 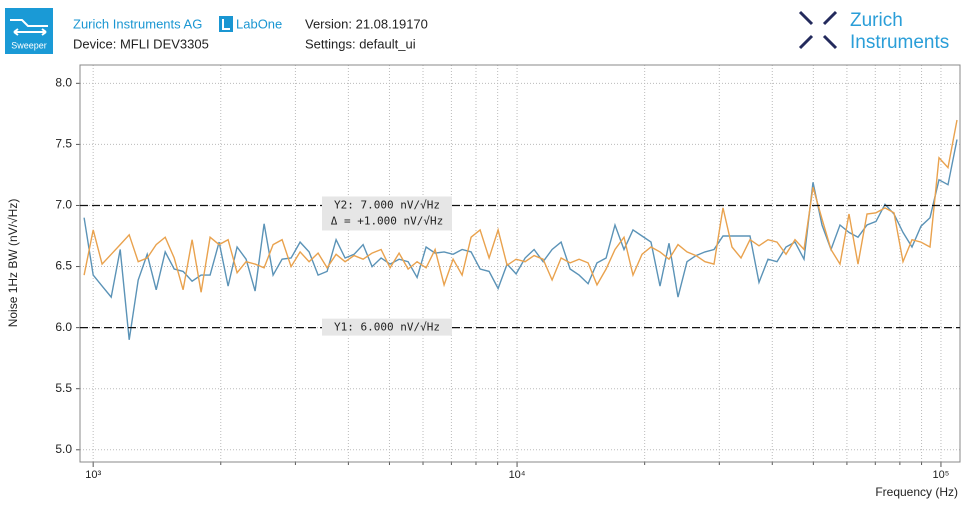 What do you see at coordinates (517, 475) in the screenshot?
I see `x-tick-label: 10⁴` at bounding box center [517, 475].